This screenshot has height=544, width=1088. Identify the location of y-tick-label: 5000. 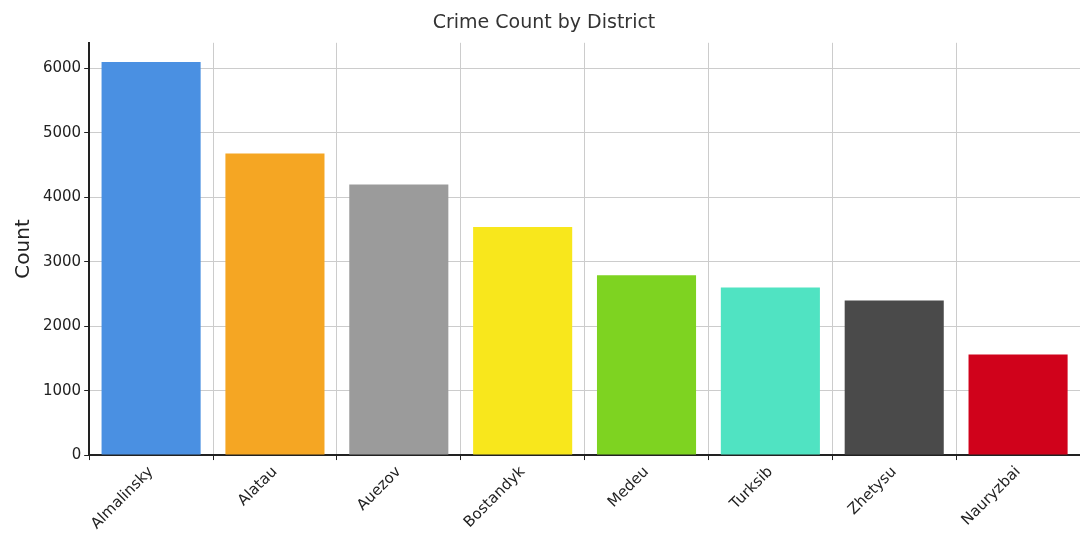
(62, 131).